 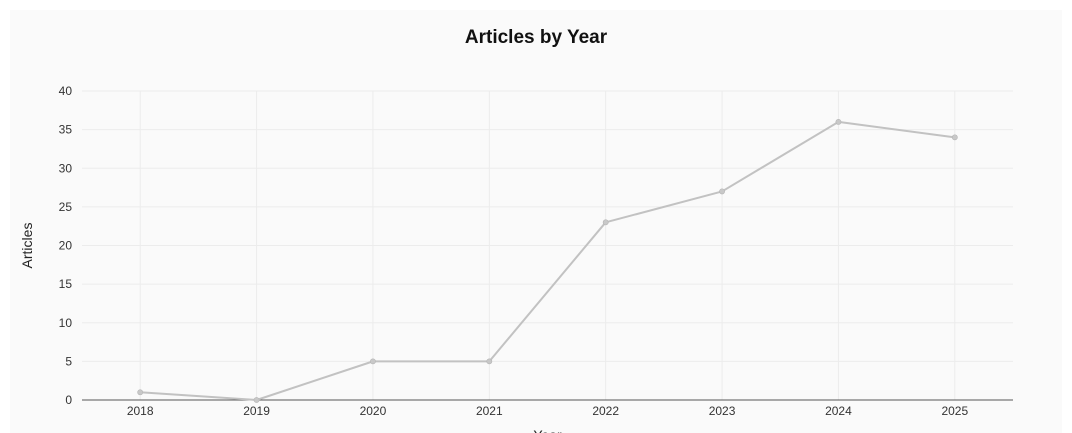 What do you see at coordinates (66, 91) in the screenshot?
I see `y-tick-label: 40` at bounding box center [66, 91].